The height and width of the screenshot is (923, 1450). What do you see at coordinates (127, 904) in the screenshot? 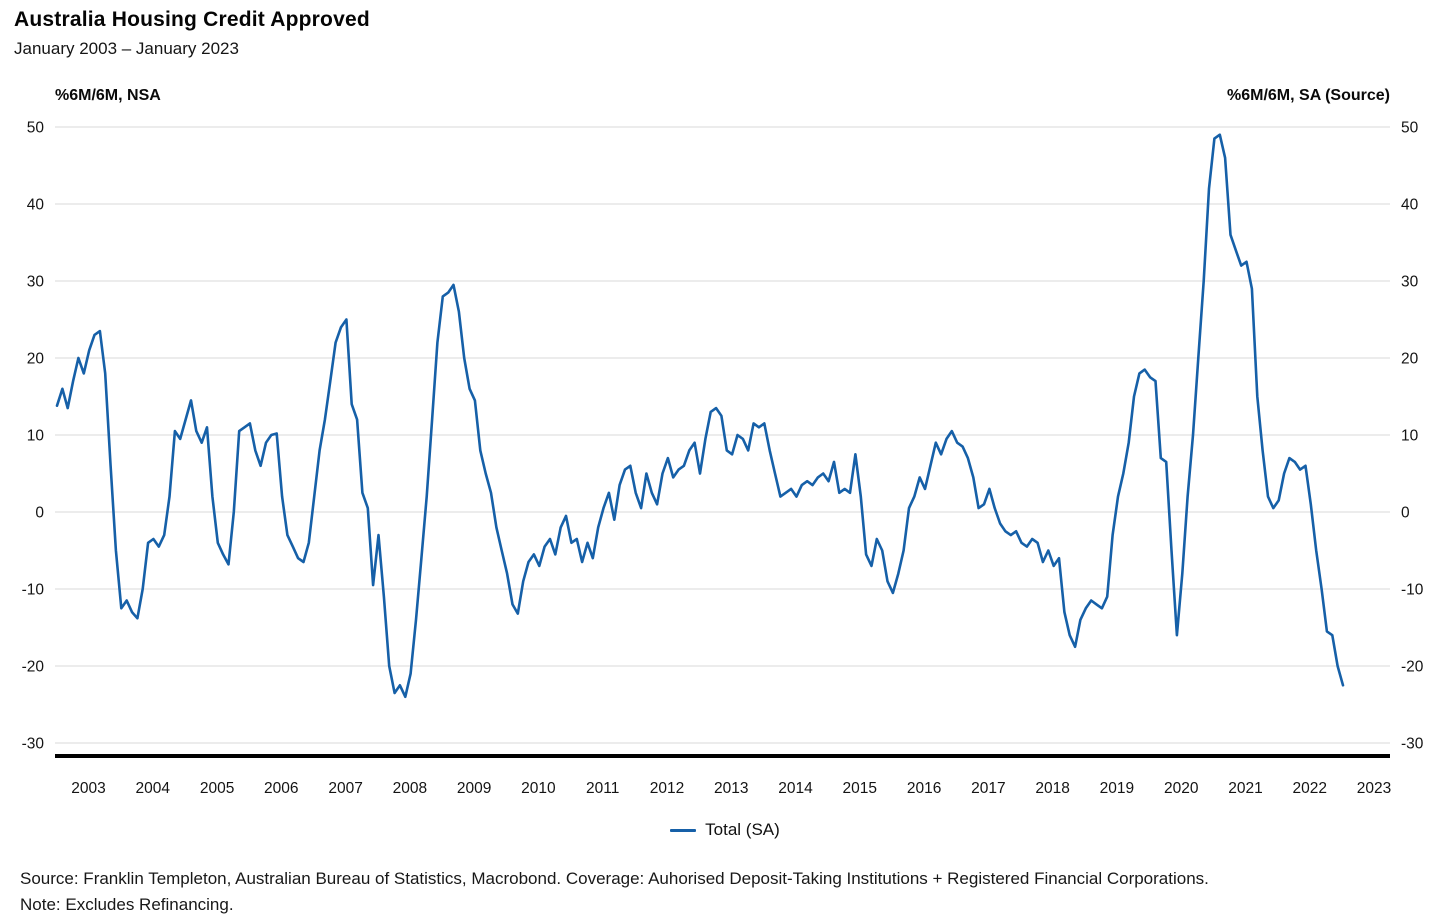
I see `footer-note-line: Note: Excludes Refinancing.` at bounding box center [127, 904].